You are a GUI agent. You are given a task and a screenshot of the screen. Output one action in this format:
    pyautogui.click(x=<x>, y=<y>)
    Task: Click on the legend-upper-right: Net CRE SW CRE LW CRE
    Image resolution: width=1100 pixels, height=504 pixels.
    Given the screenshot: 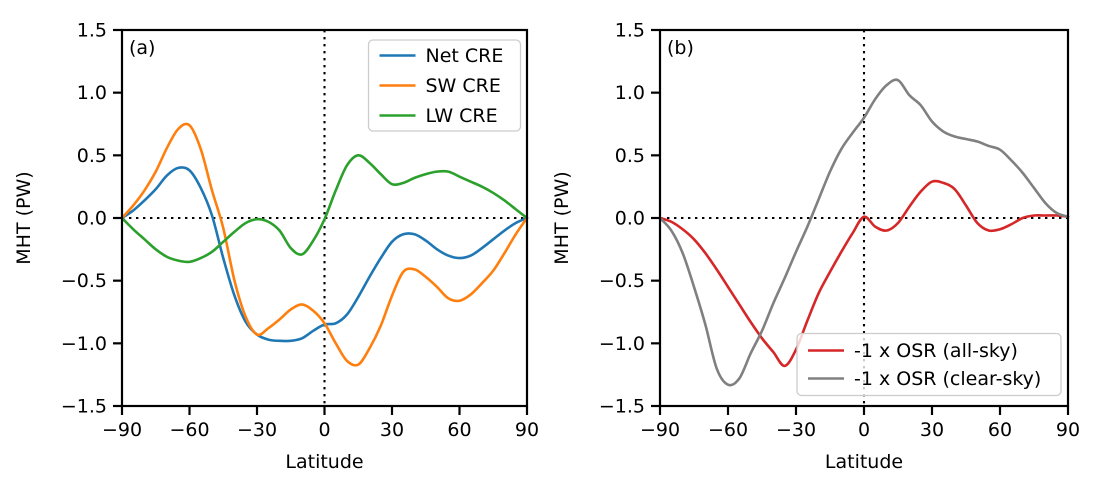 What is the action you would take?
    pyautogui.click(x=444, y=85)
    